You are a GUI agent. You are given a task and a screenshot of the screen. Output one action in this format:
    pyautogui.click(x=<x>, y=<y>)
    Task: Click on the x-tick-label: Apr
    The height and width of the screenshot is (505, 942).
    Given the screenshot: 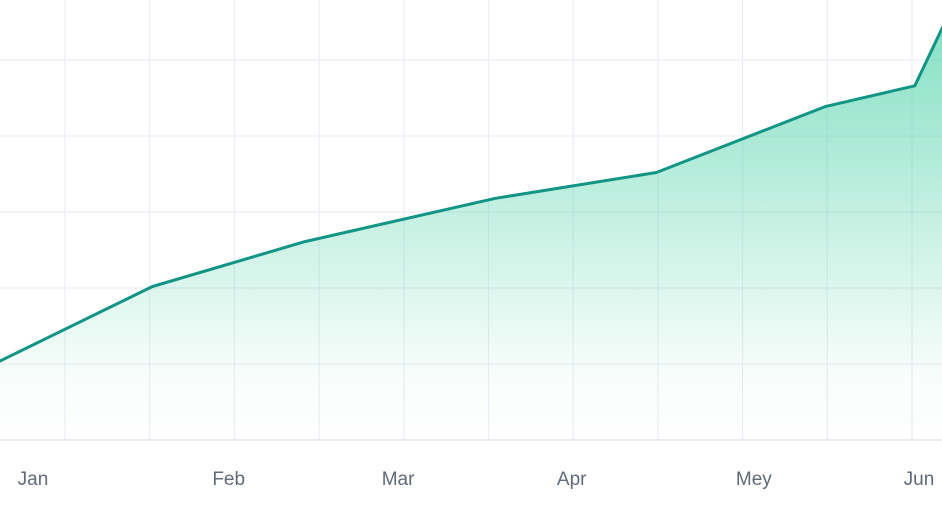 What is the action you would take?
    pyautogui.click(x=572, y=479)
    